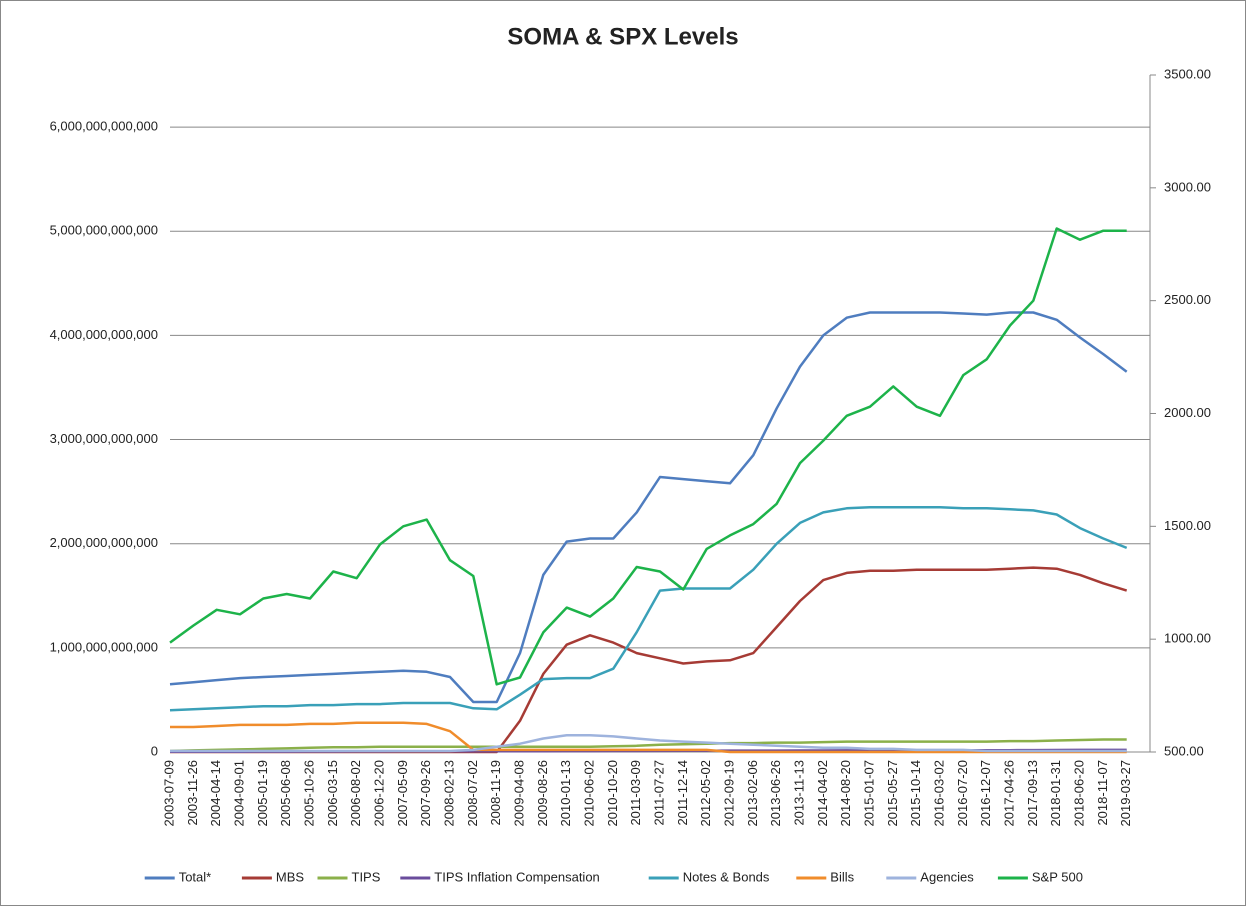  What do you see at coordinates (1187, 186) in the screenshot?
I see `y2-tick-label: 3000.00` at bounding box center [1187, 186].